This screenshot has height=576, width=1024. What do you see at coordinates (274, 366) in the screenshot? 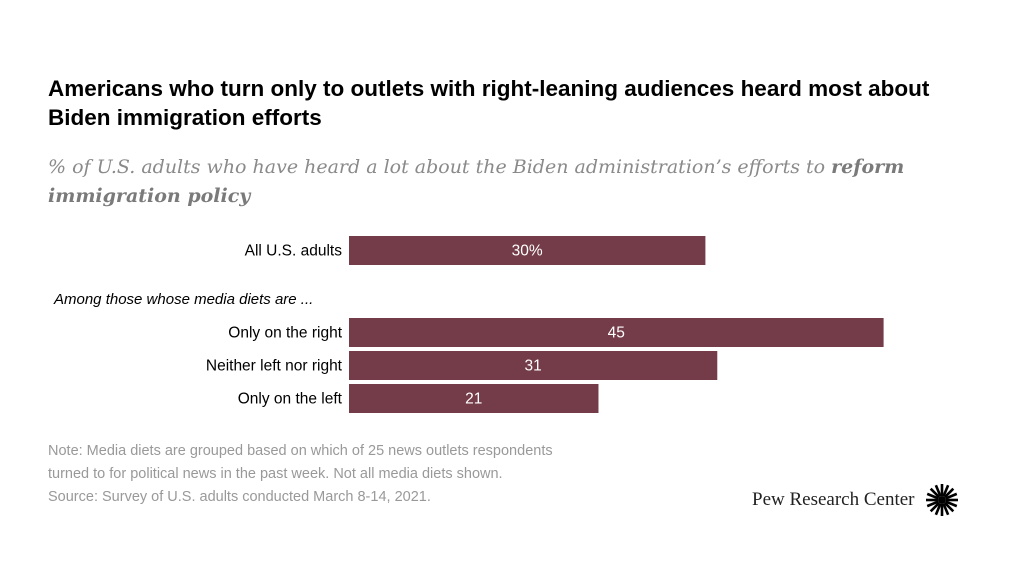
I see `category-label: Neither left nor right` at bounding box center [274, 366].